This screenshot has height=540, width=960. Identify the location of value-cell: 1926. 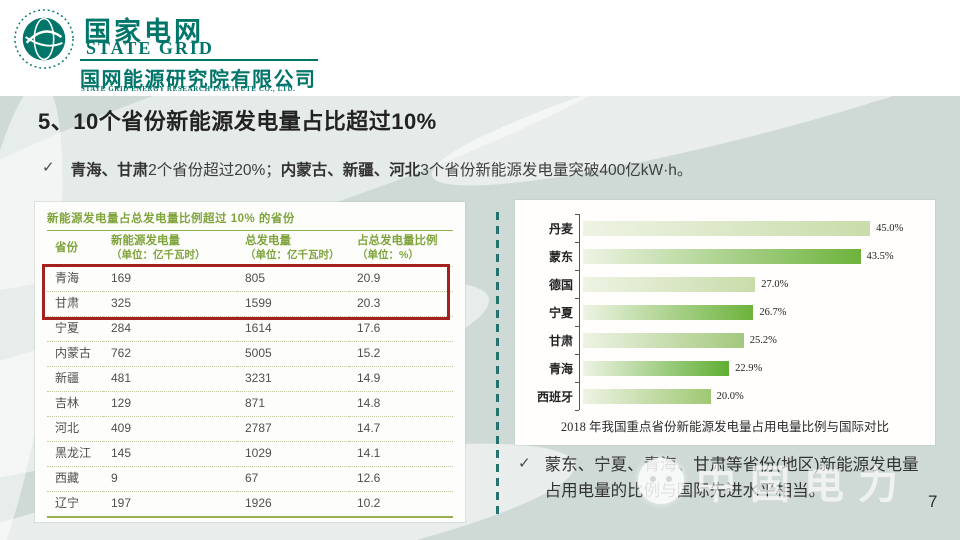
(293, 504).